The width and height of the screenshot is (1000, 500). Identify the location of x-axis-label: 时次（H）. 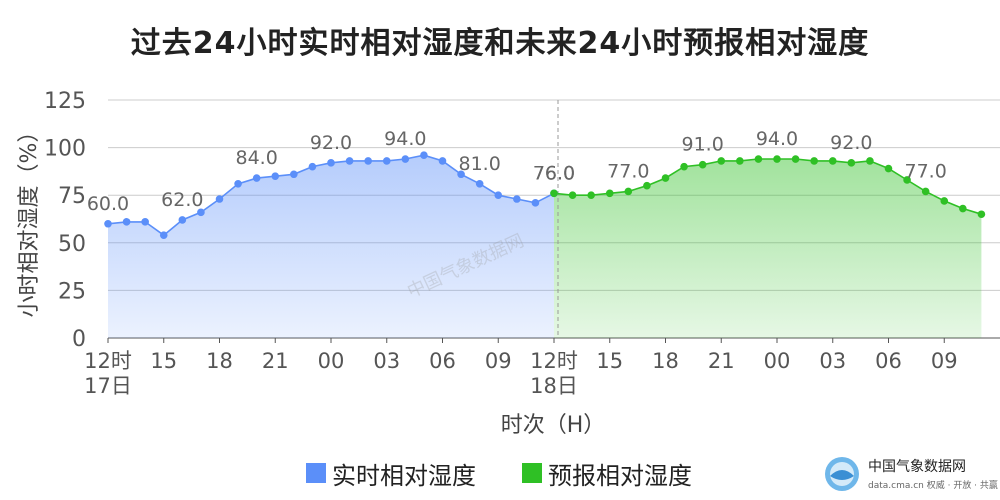
(553, 425).